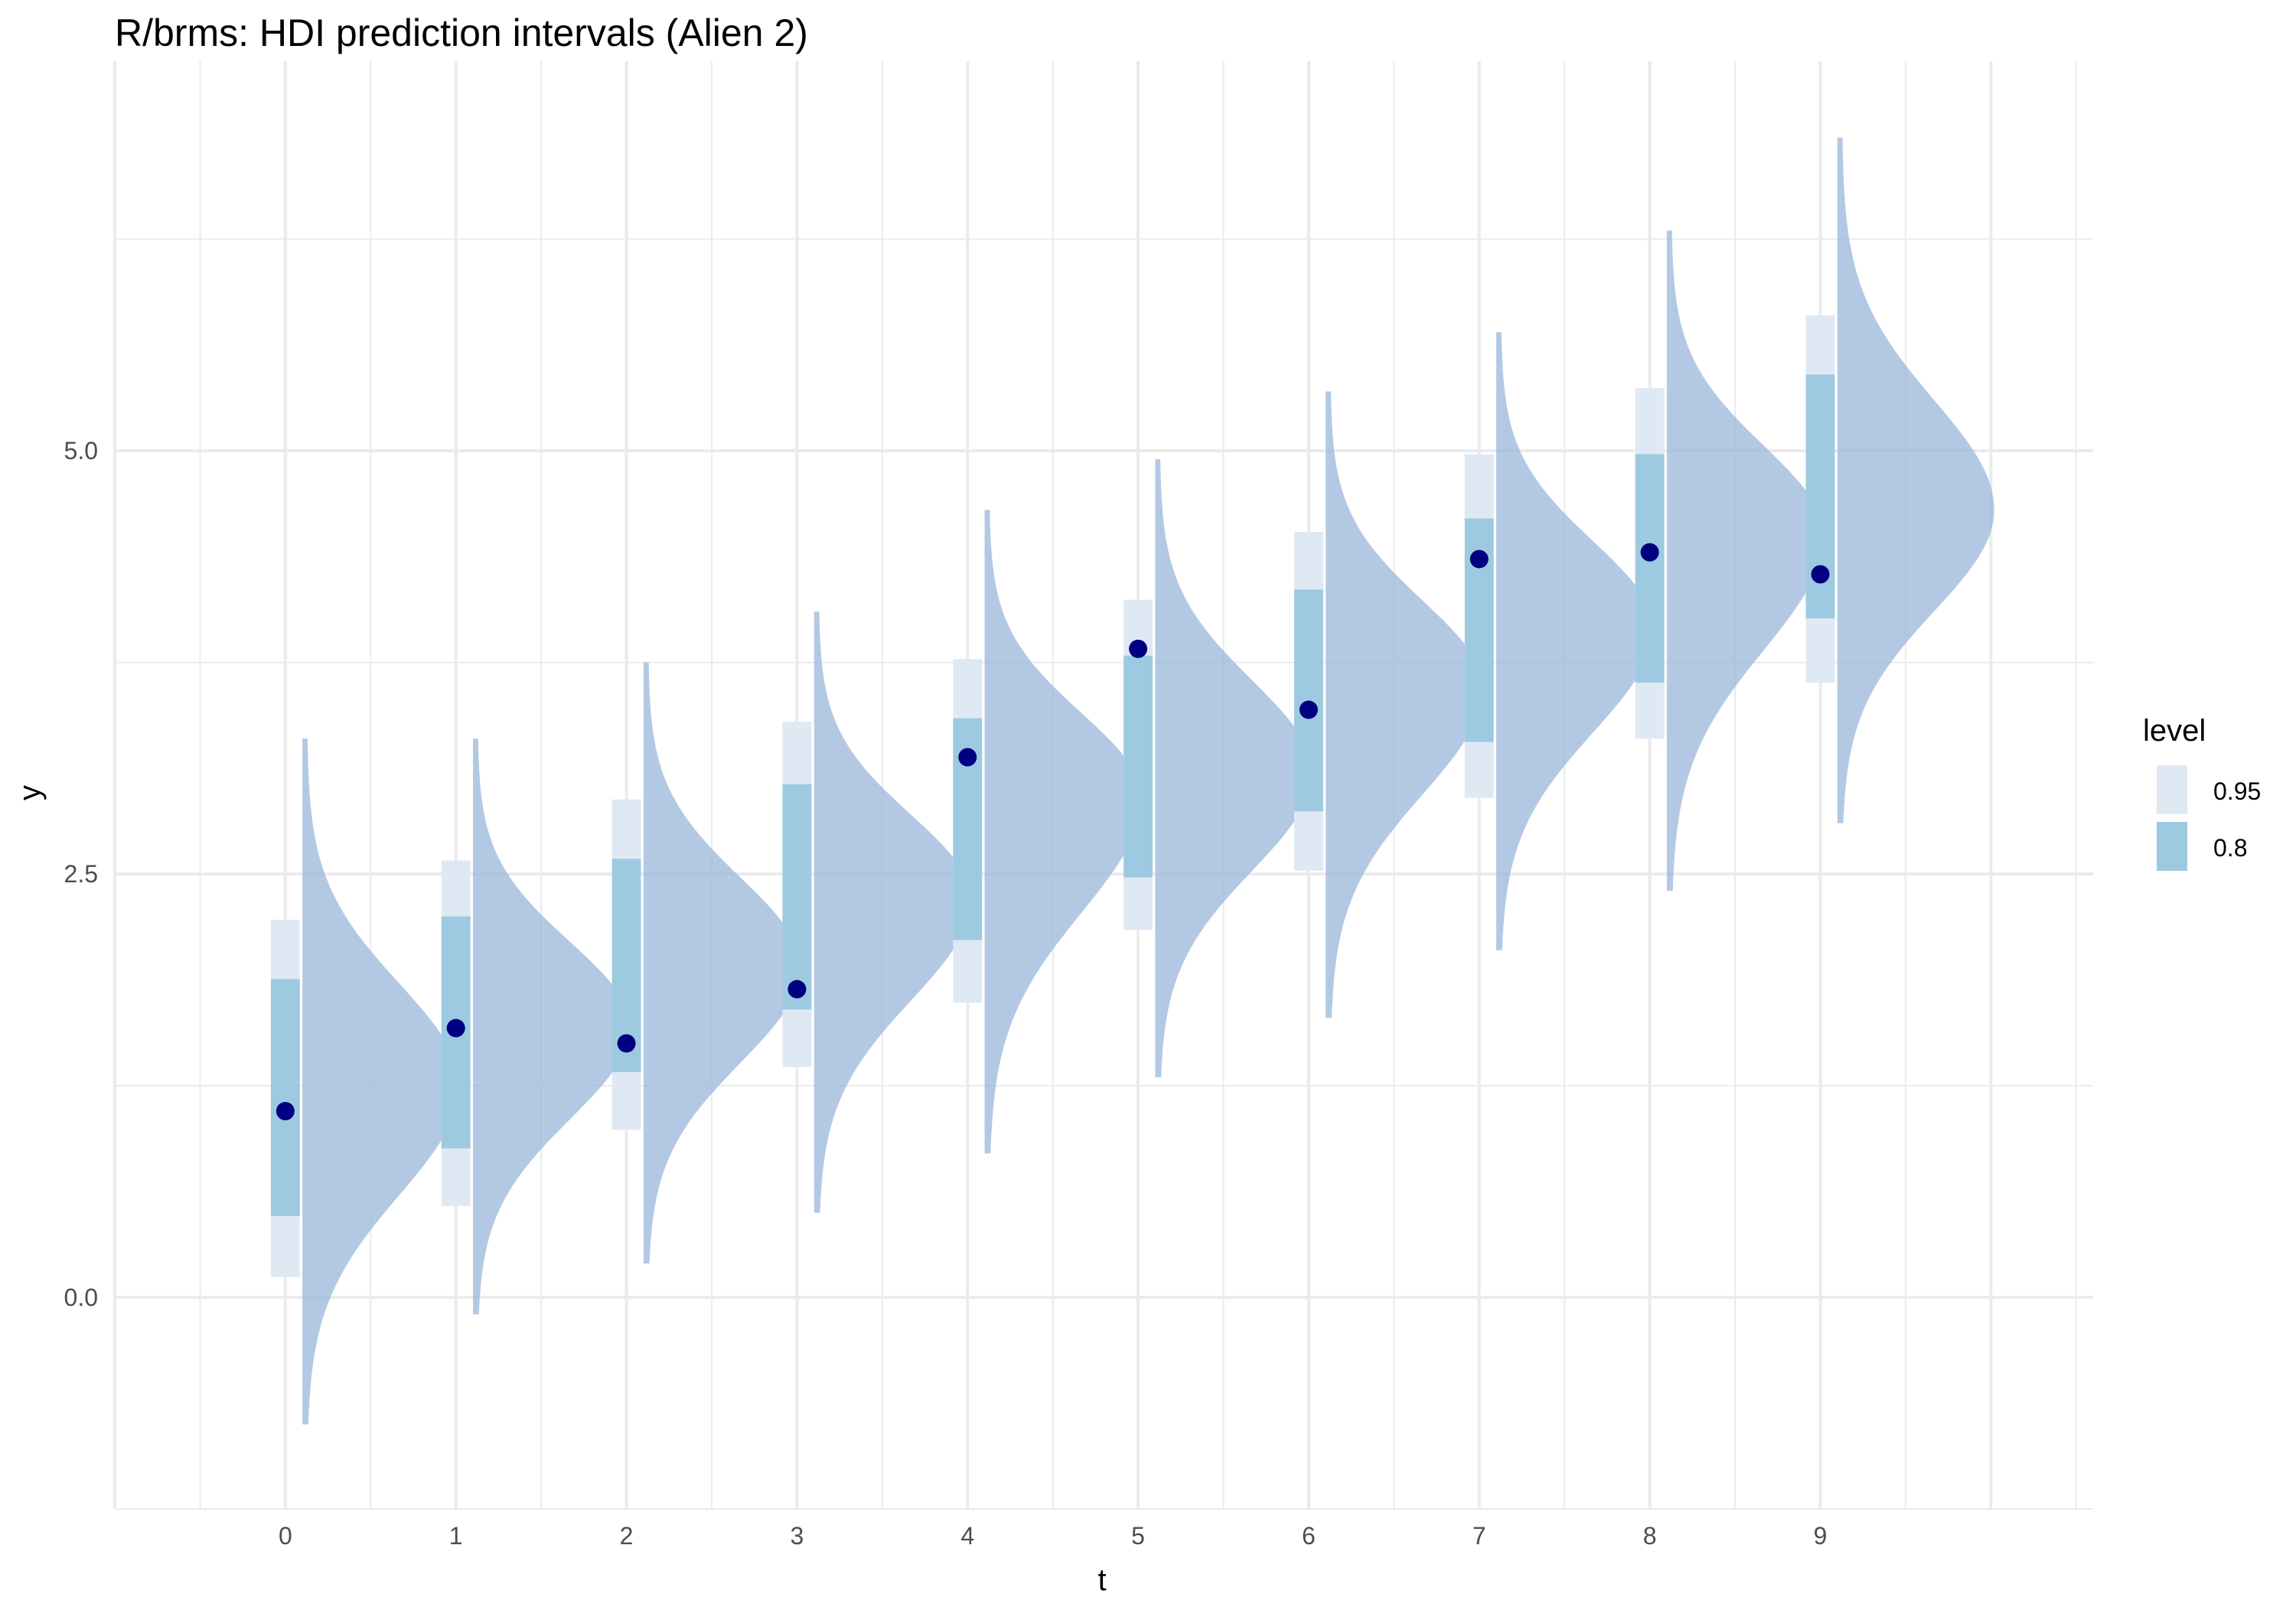  I want to click on x-tick-label: 1, so click(456, 1536).